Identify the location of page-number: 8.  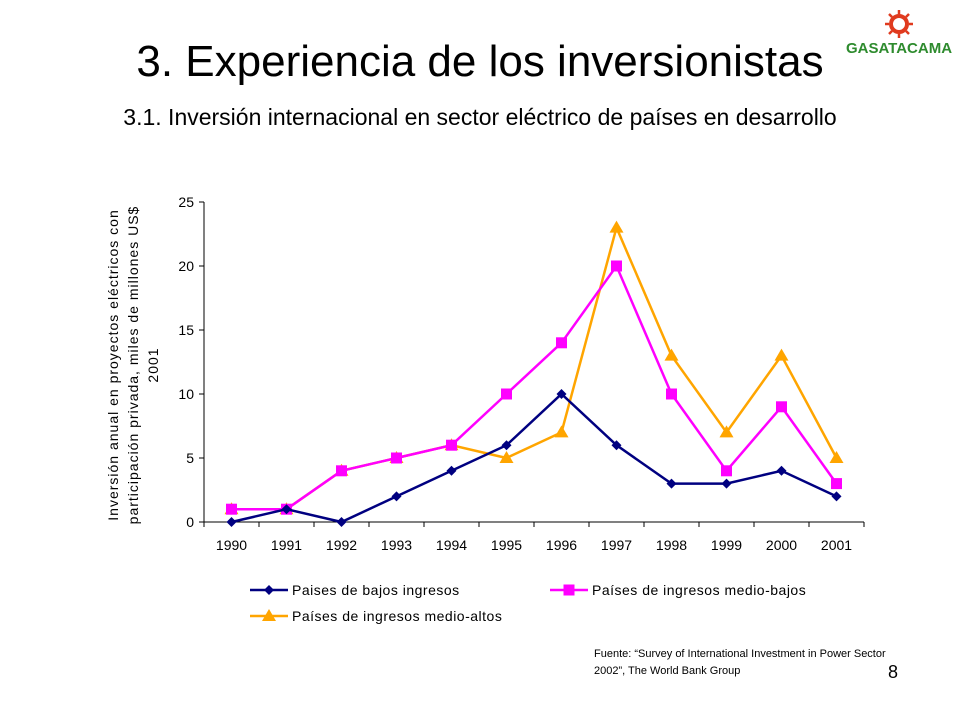
(893, 672).